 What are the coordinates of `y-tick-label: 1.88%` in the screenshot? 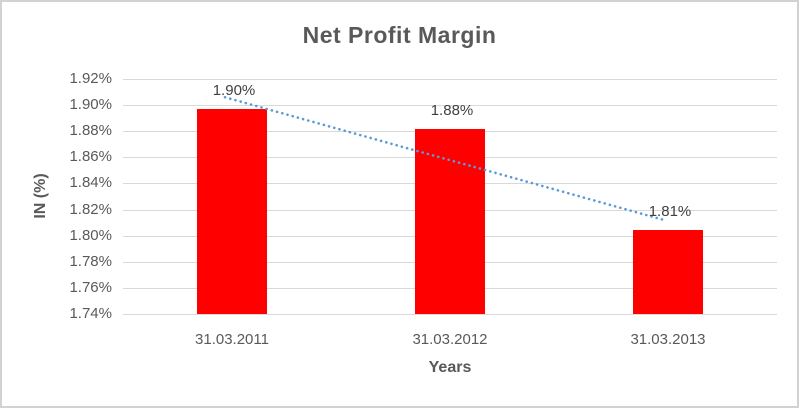 It's located at (90, 130).